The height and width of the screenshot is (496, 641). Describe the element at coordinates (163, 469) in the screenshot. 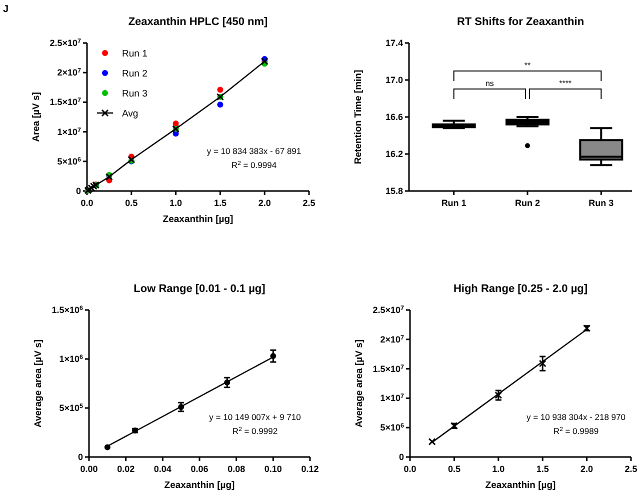

I see `x-tick-label: 0.04` at that location.